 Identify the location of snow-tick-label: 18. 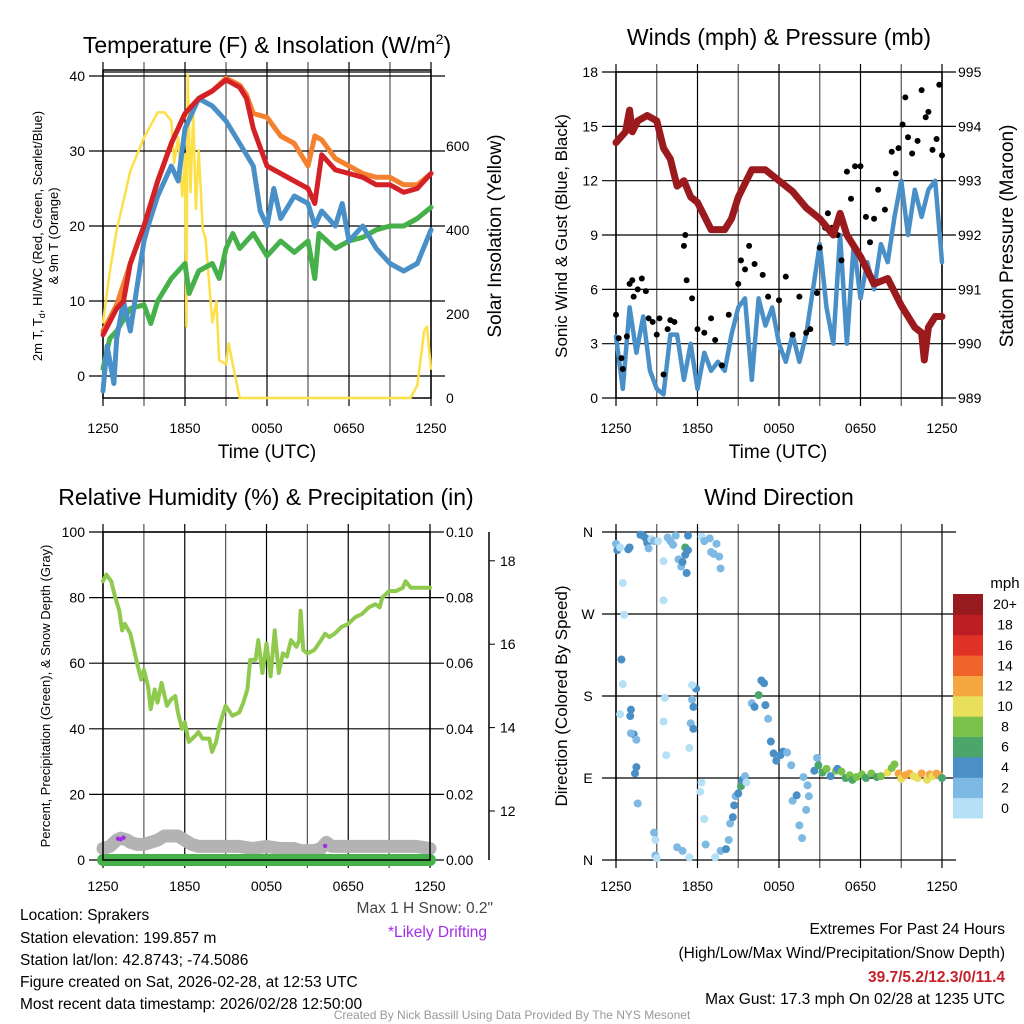
(508, 561).